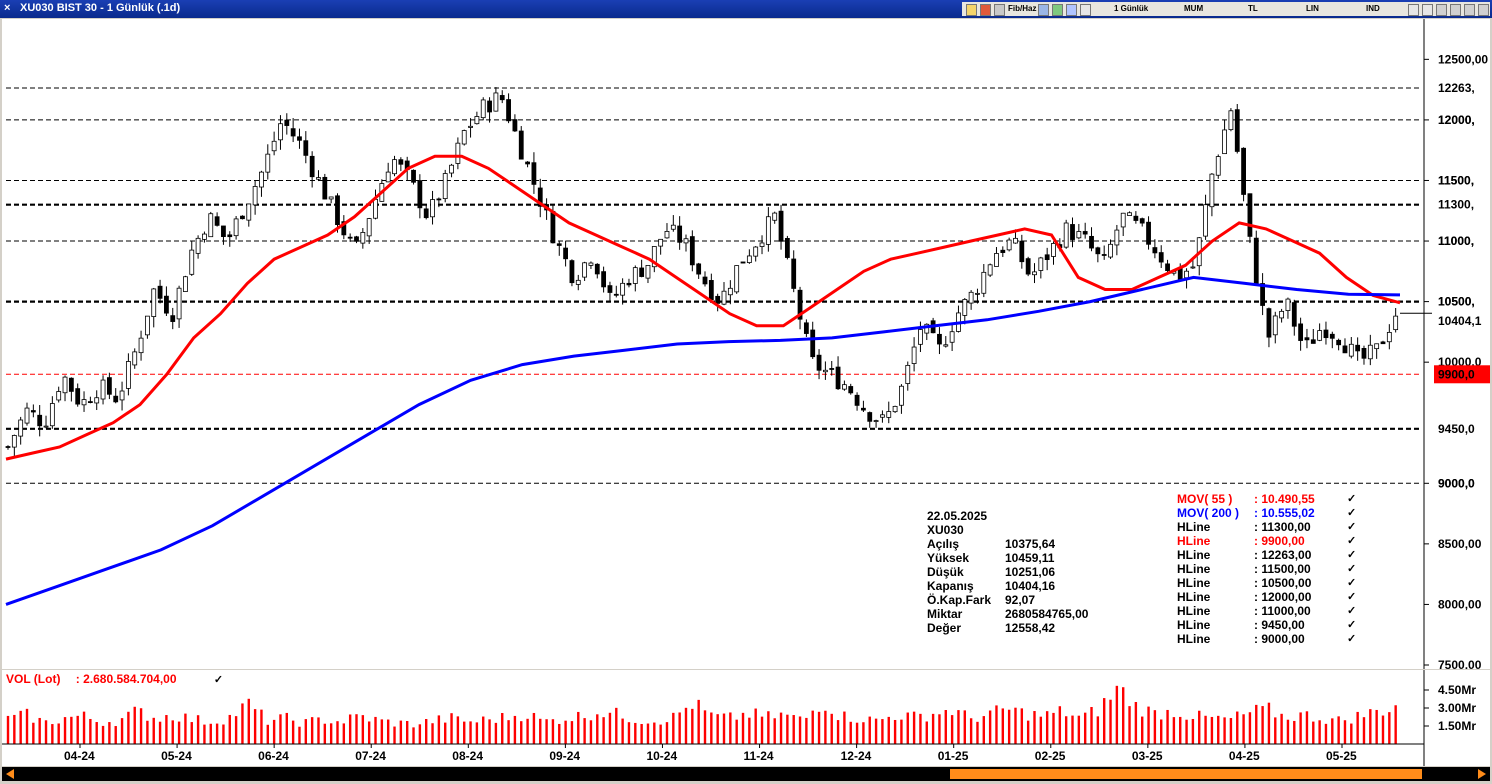 This screenshot has width=1492, height=784. Describe the element at coordinates (1455, 10) in the screenshot. I see `restore-icon` at that location.